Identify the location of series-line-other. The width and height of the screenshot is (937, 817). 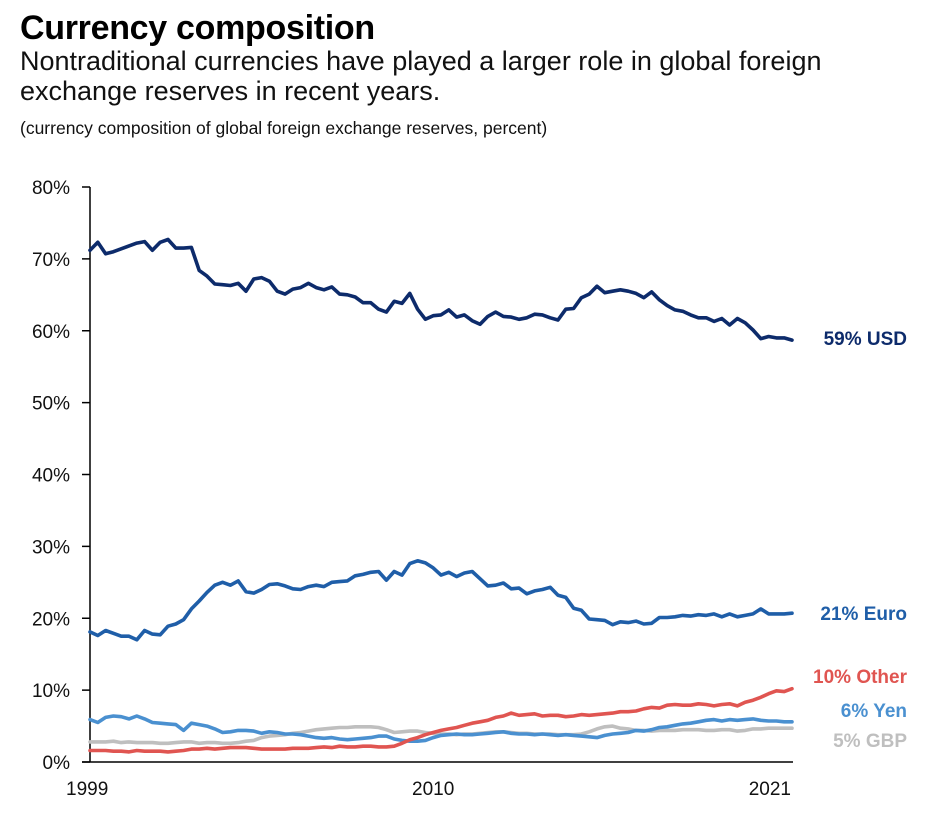
(441, 720).